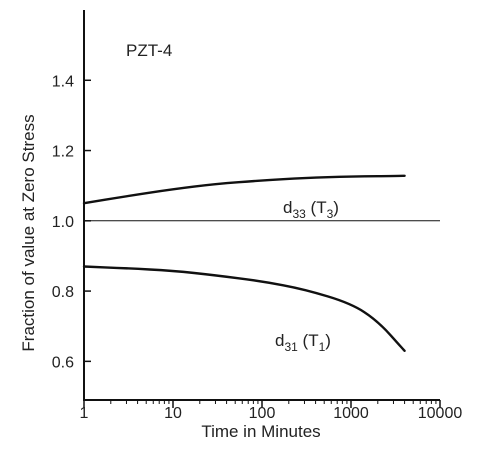  I want to click on d31-label-paren: (T, so click(308, 340).